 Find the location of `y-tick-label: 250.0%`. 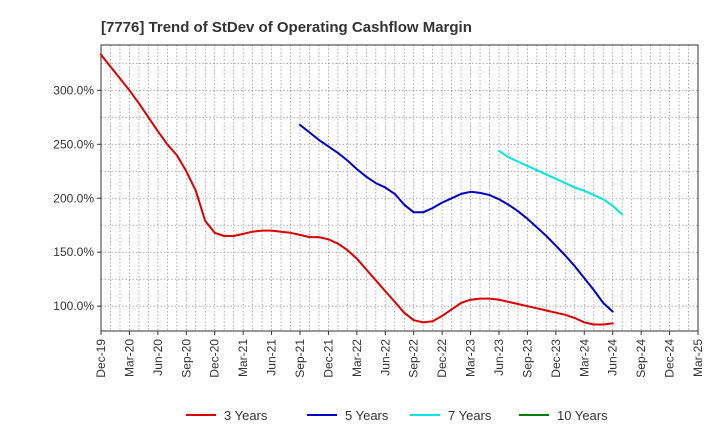

y-tick-label: 250.0% is located at coordinates (73, 144).